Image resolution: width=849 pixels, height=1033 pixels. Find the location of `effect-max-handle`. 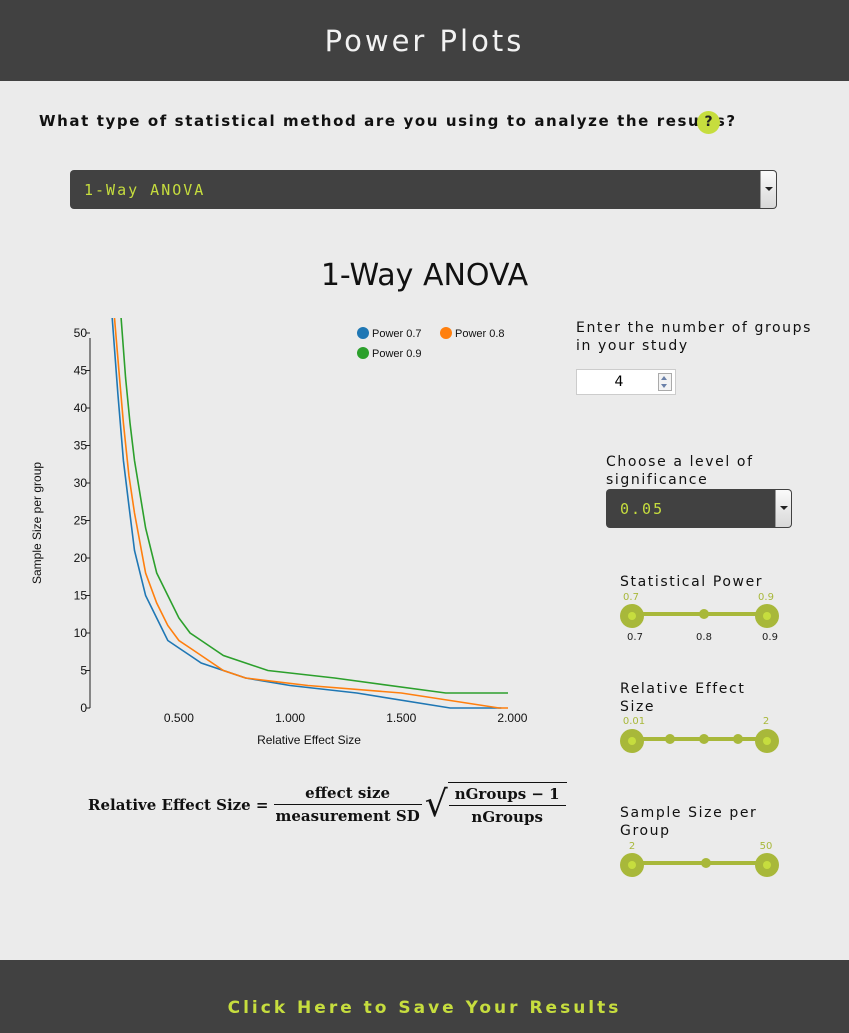

effect-max-handle is located at coordinates (767, 741).